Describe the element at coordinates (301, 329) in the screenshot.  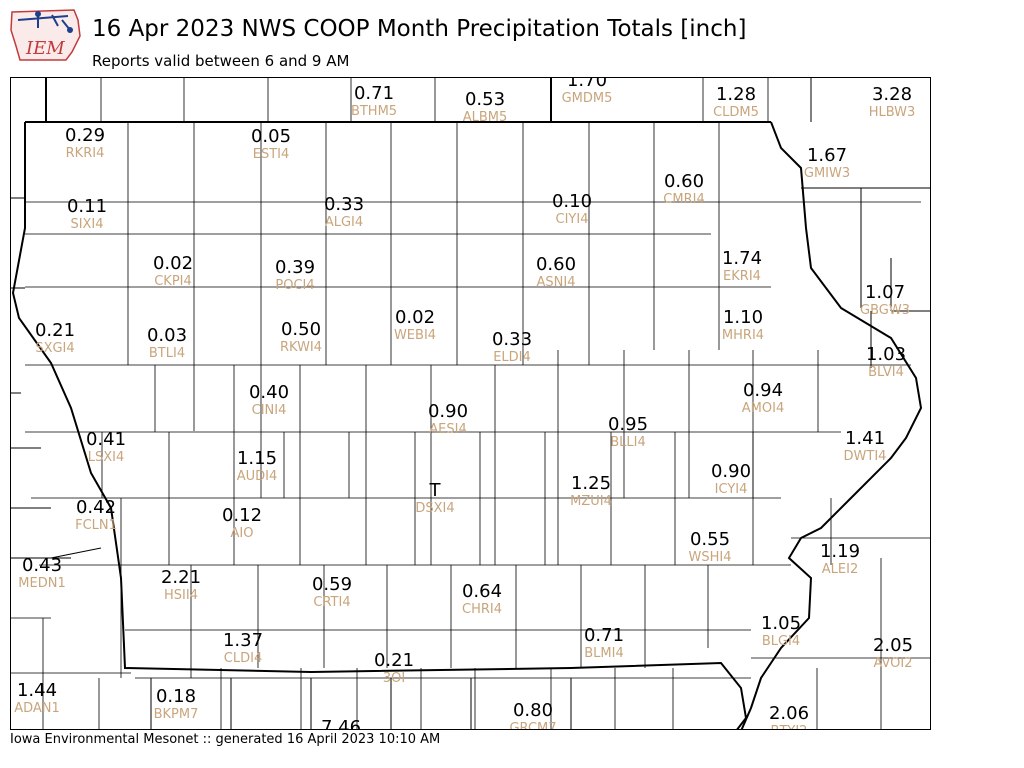
I see `station-value: 0.50` at that location.